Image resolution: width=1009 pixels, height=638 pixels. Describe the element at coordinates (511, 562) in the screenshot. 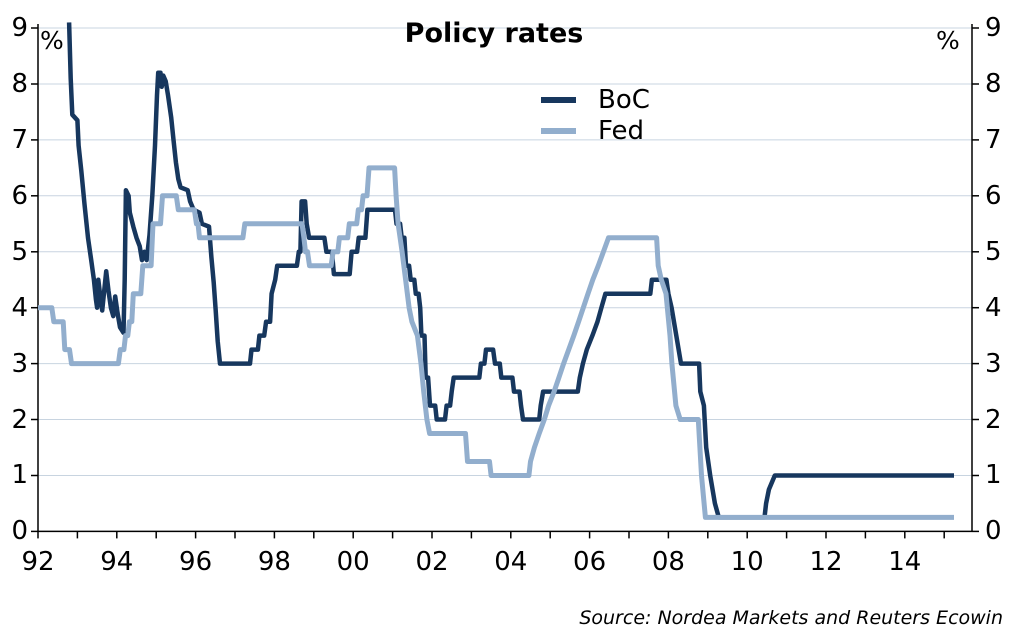

I see `x-axis-label: 04` at that location.